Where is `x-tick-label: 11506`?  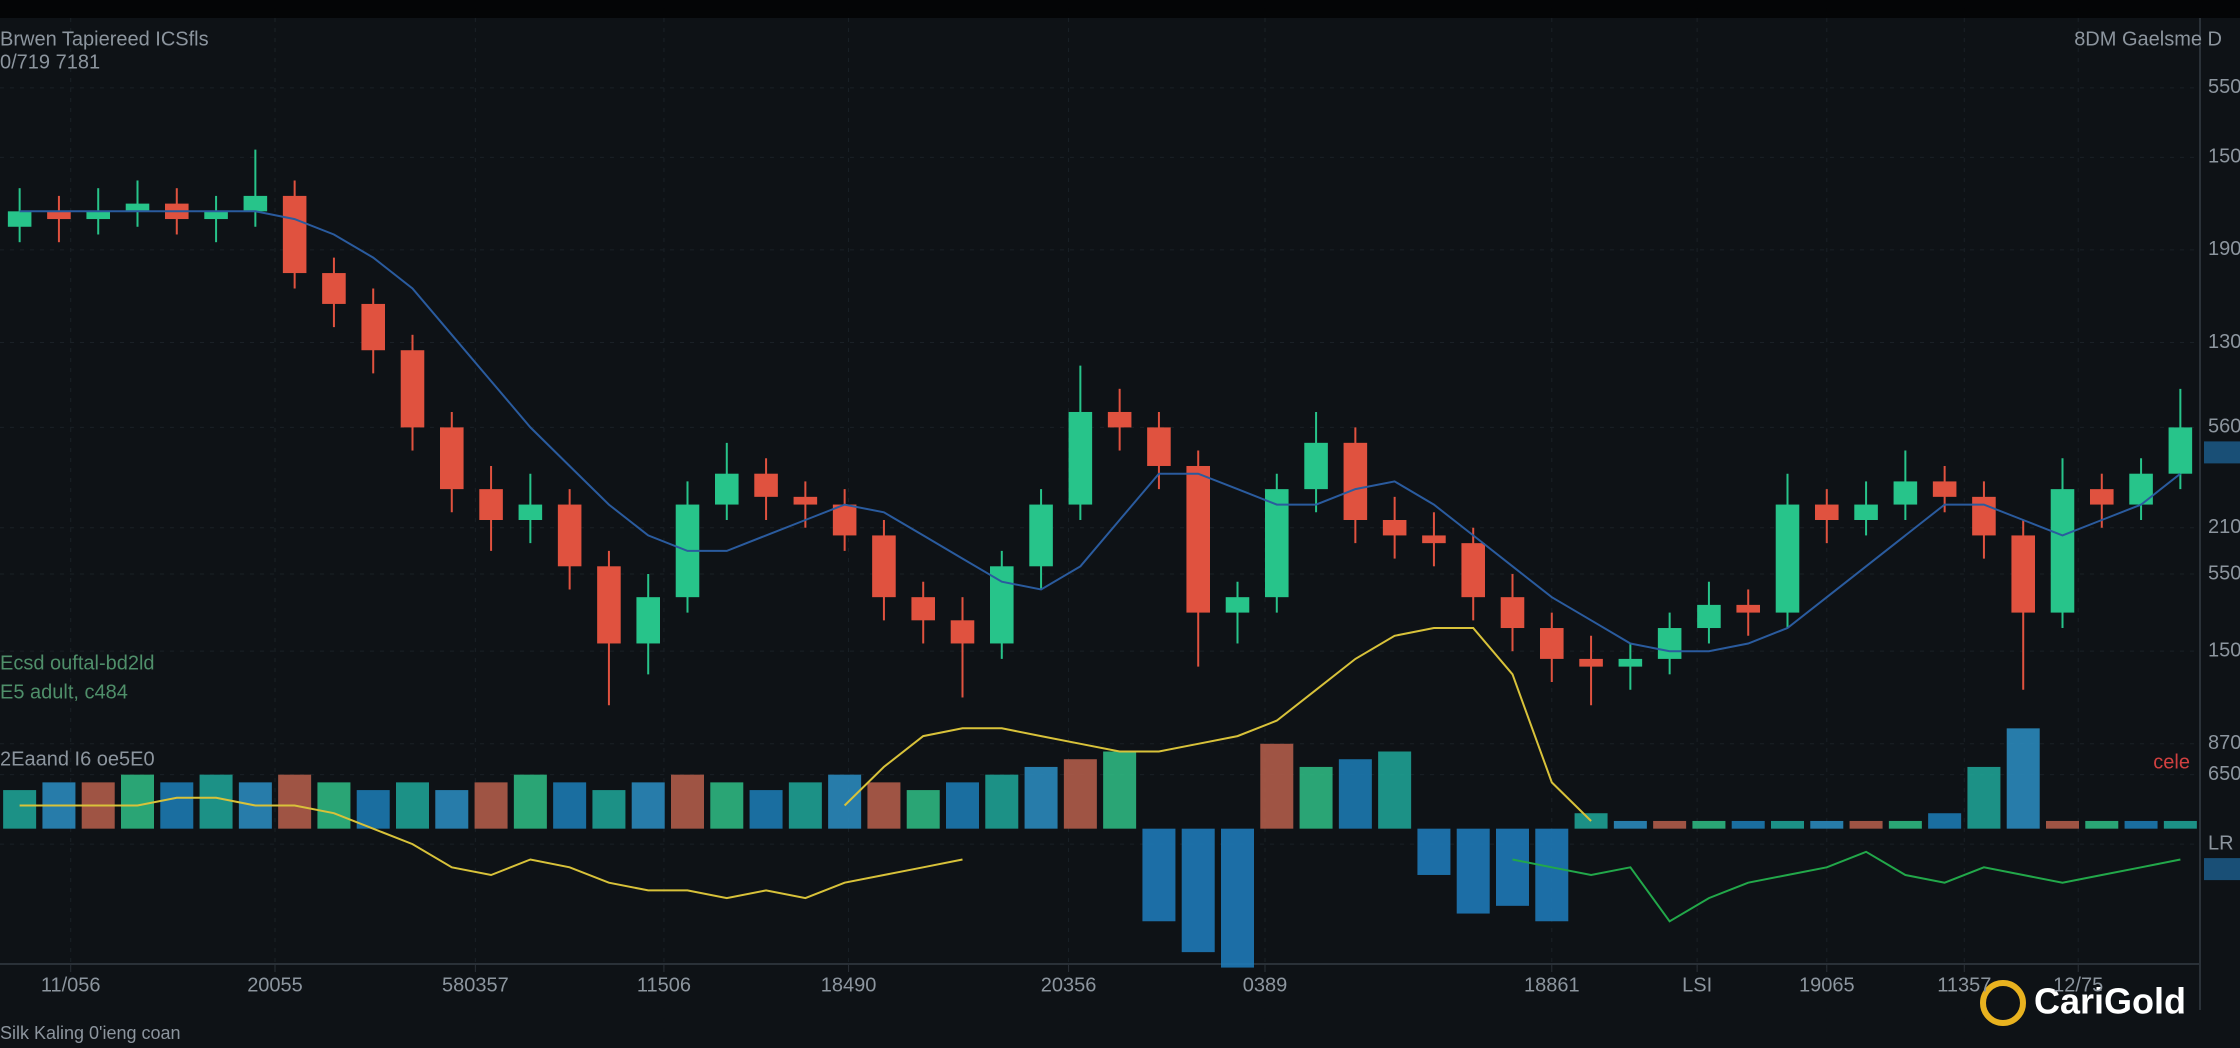
x-tick-label: 11506 is located at coordinates (664, 985).